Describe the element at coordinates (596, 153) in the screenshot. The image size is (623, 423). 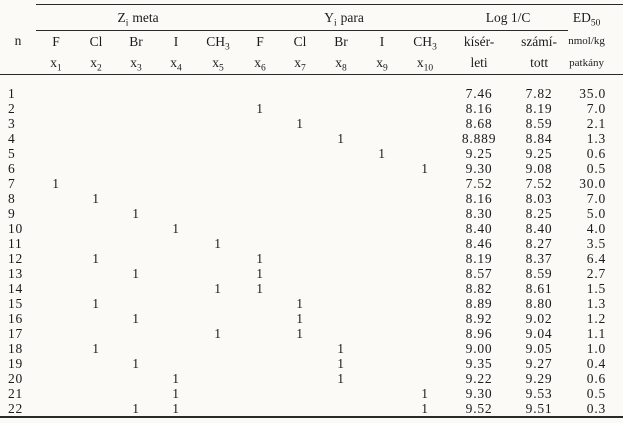
I see `ed50-cell: 0.6` at that location.